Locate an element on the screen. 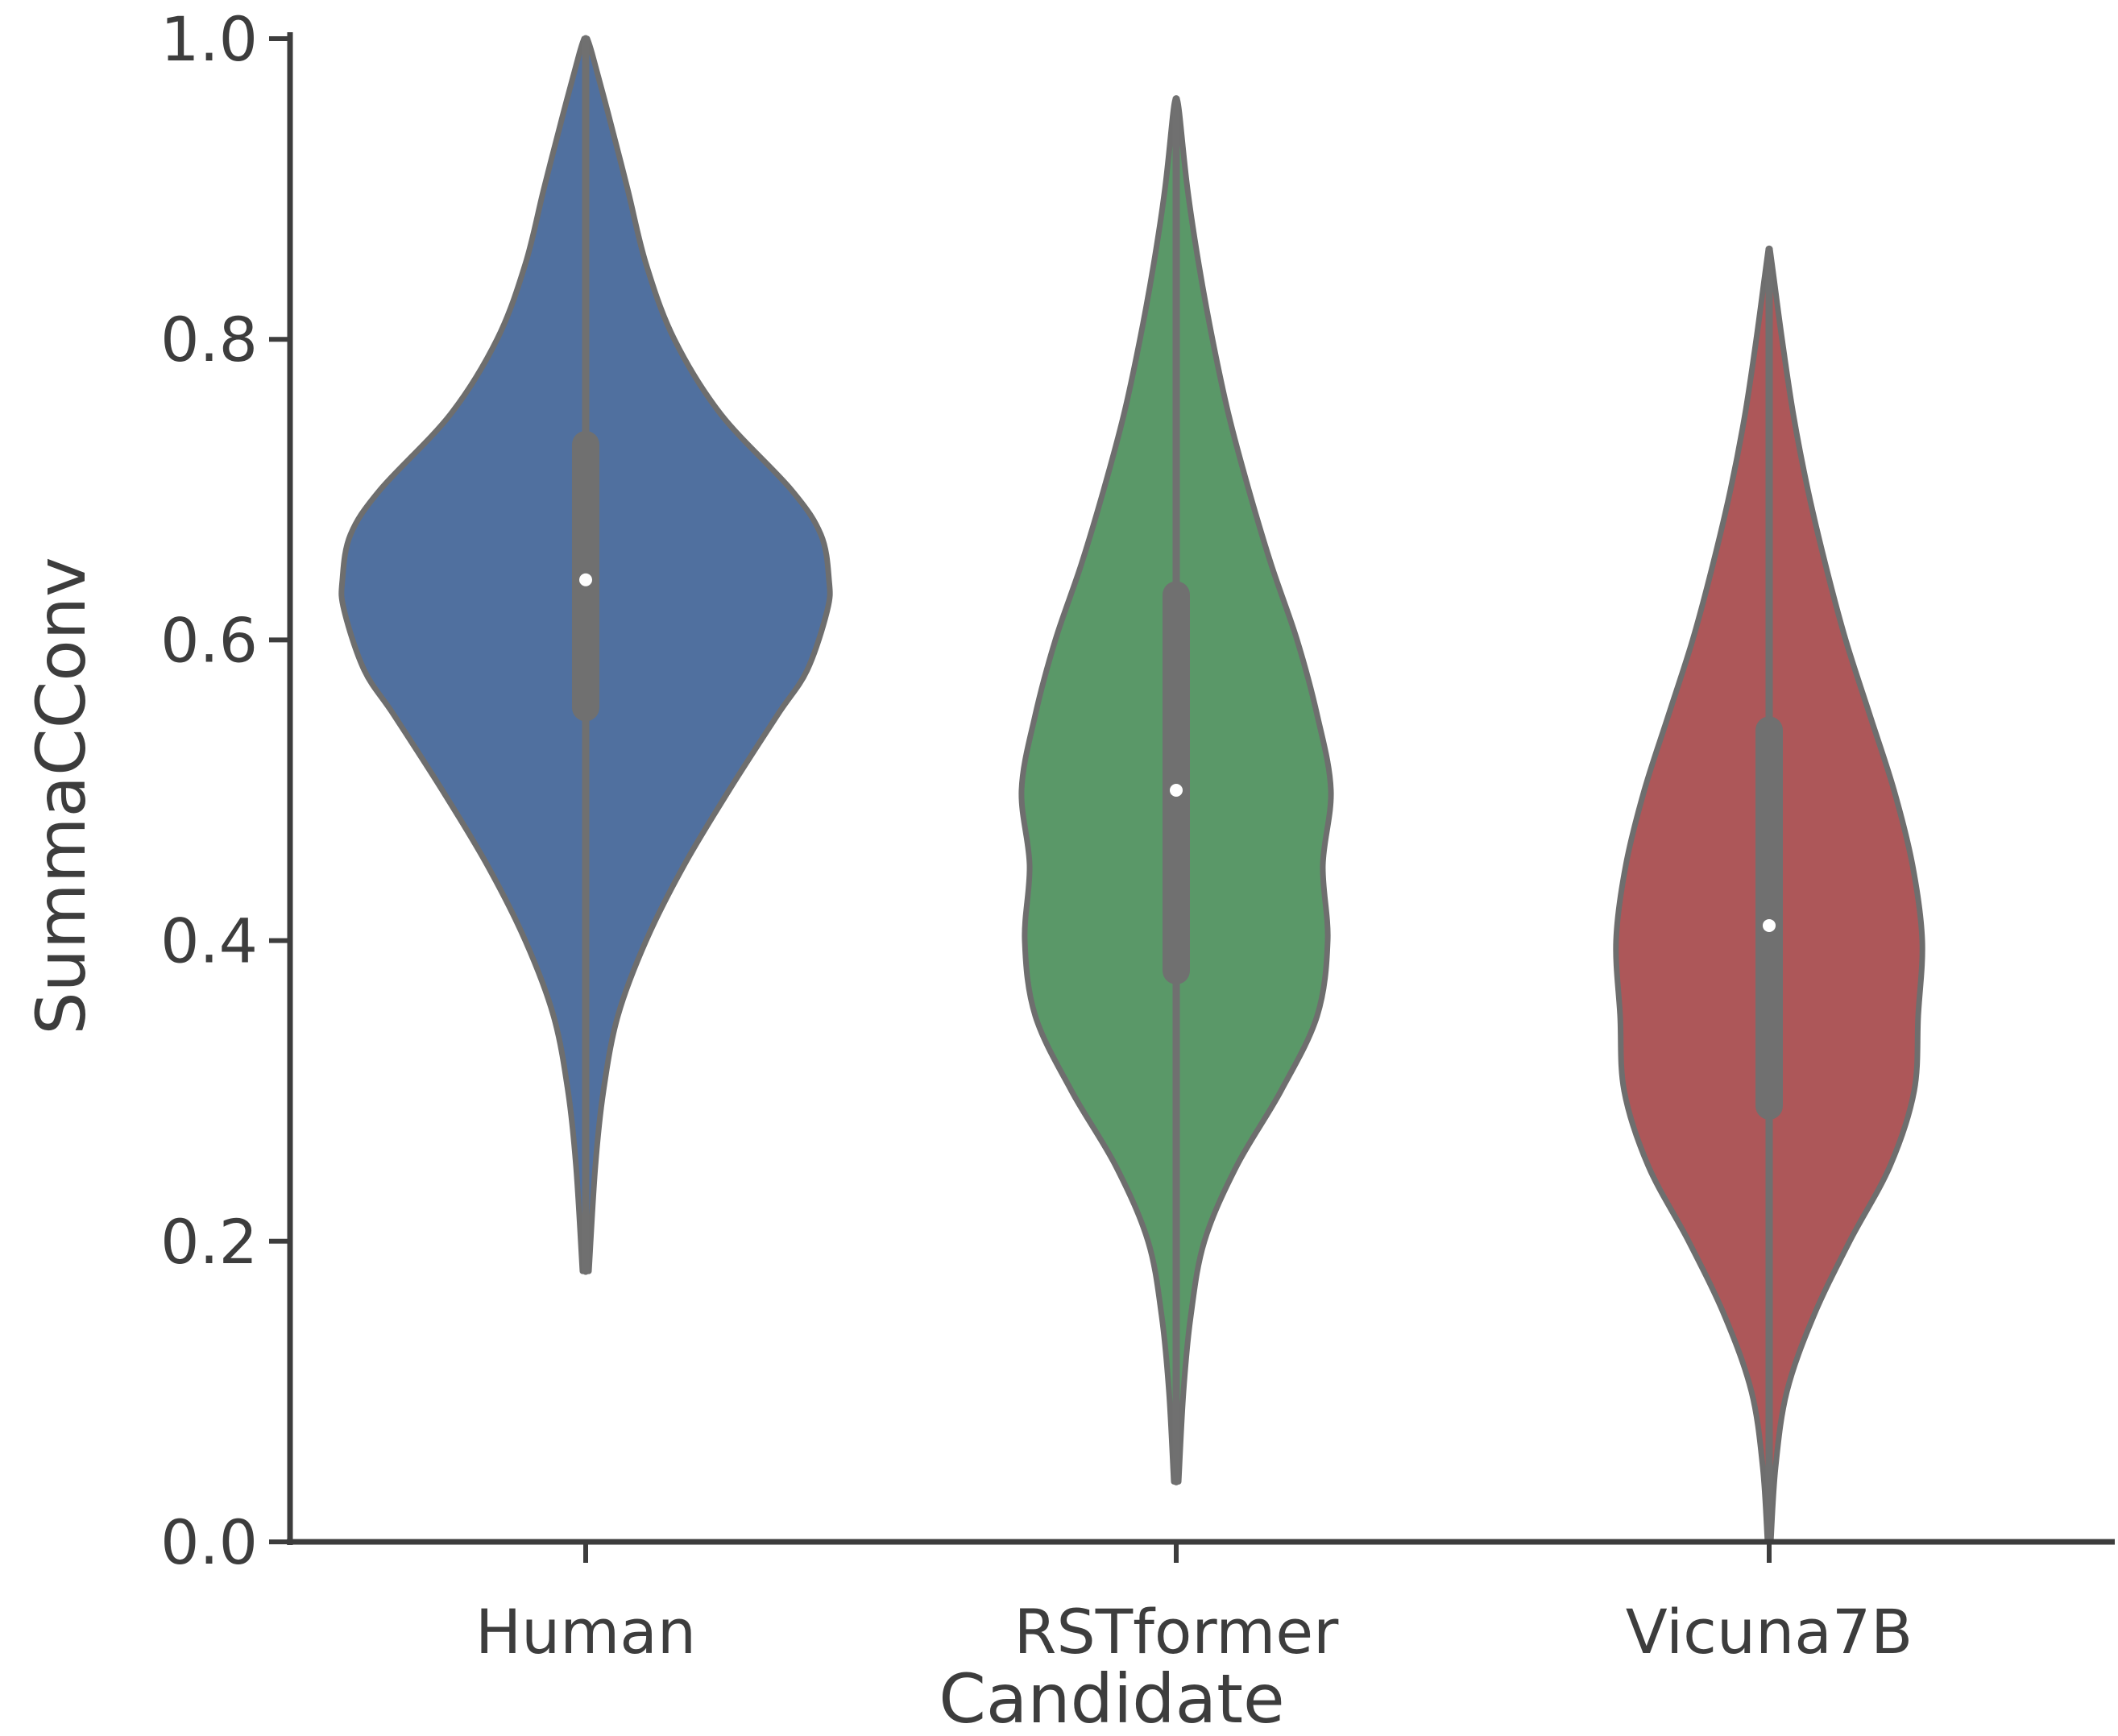 This screenshot has height=1736, width=2118. y-tick-label: 0.6 is located at coordinates (209, 640).